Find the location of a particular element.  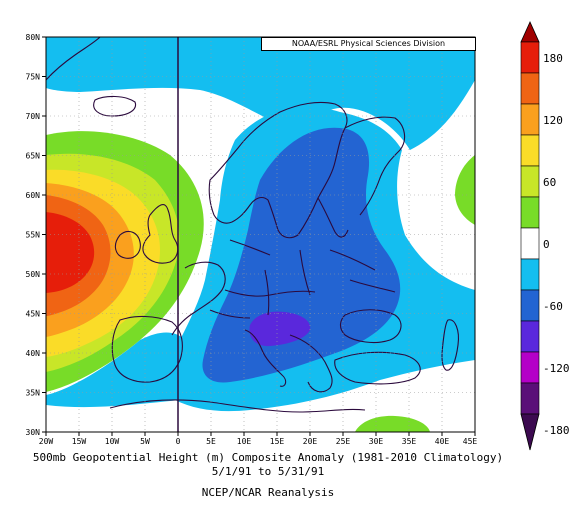

lon-label: 15W is located at coordinates (79, 441).